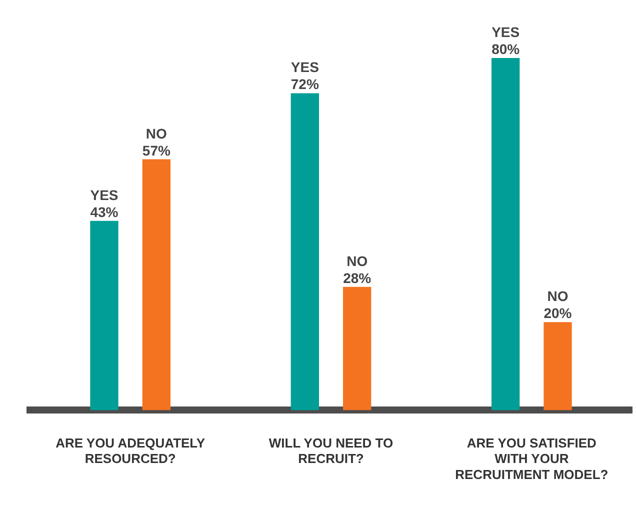 This screenshot has width=636, height=515. I want to click on data-label: 57%, so click(156, 150).